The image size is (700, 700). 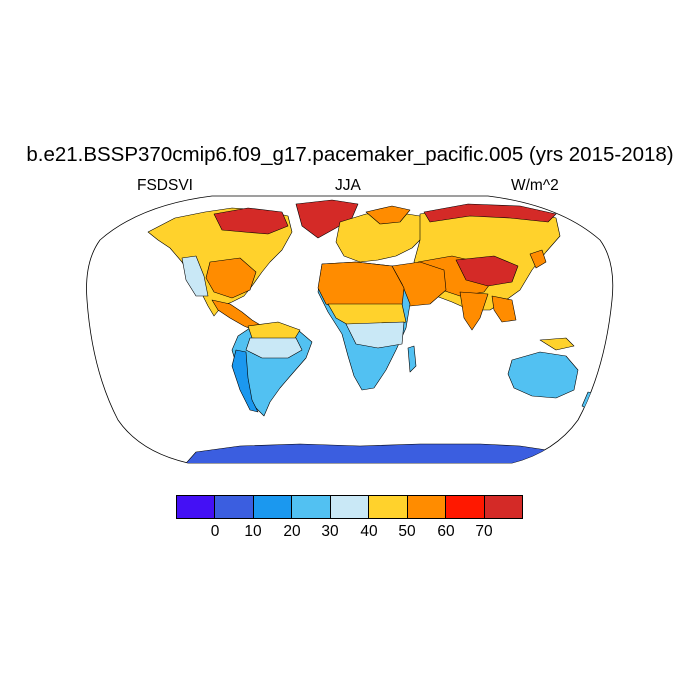 I want to click on land-canada-arctic, so click(x=251, y=221).